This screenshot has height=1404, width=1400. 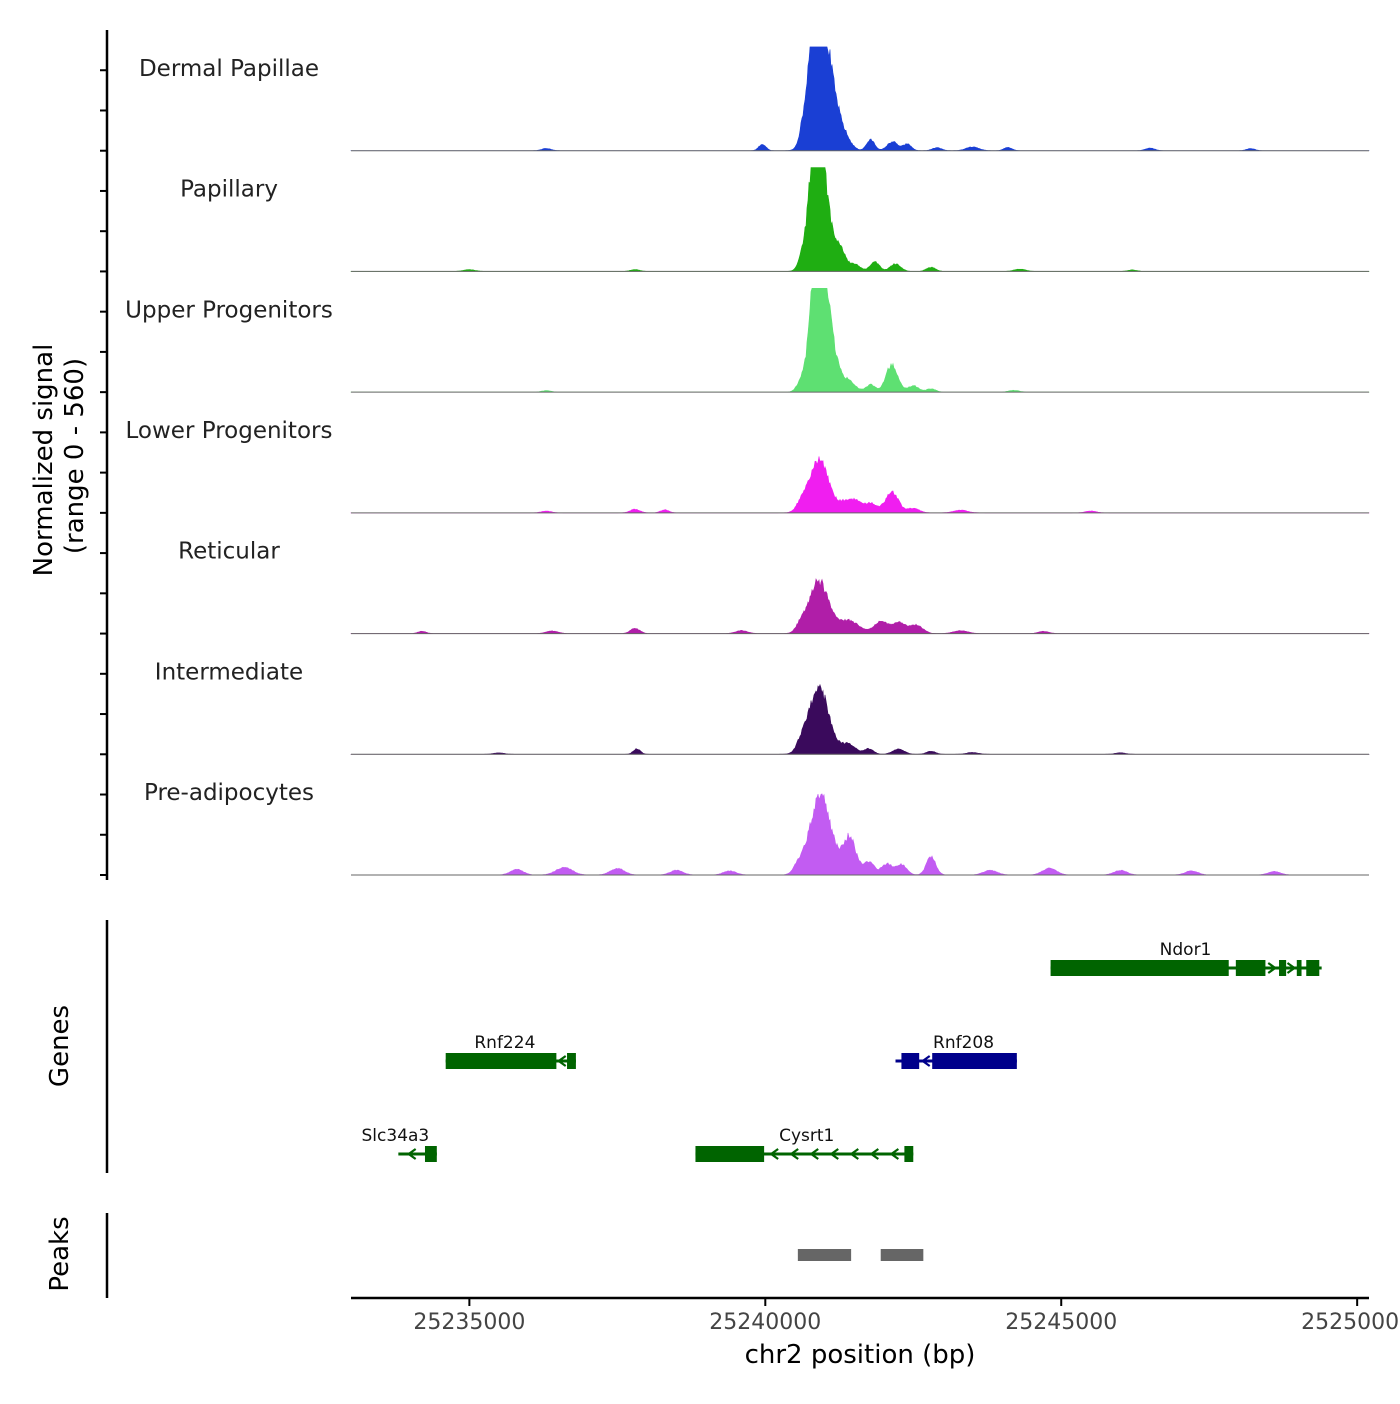 I want to click on gene-slc34a3: Slc34a3, so click(x=399, y=1144).